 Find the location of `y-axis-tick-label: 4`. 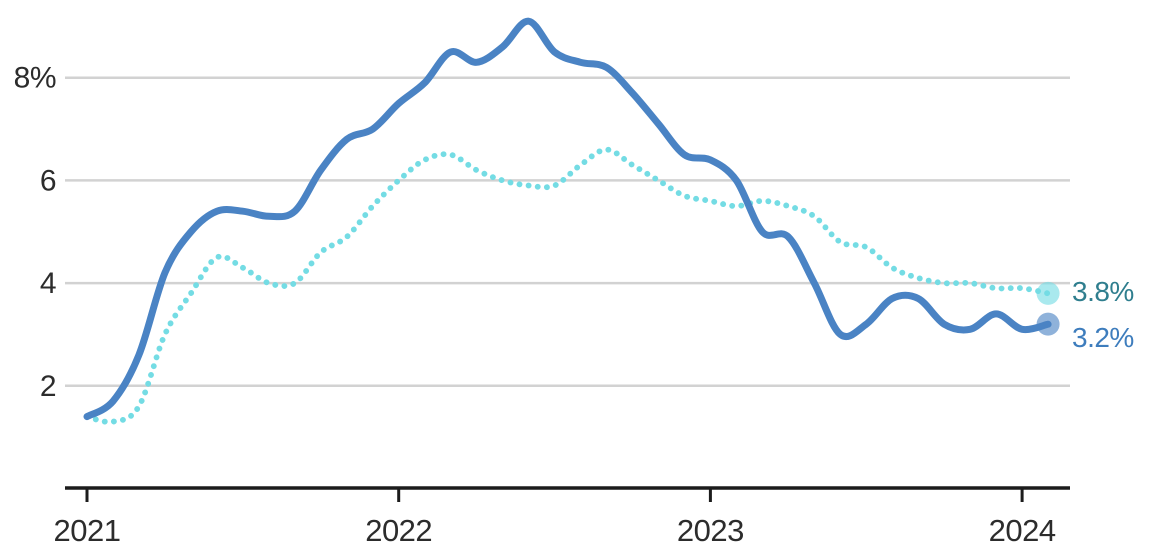

y-axis-tick-label: 4 is located at coordinates (48, 283).